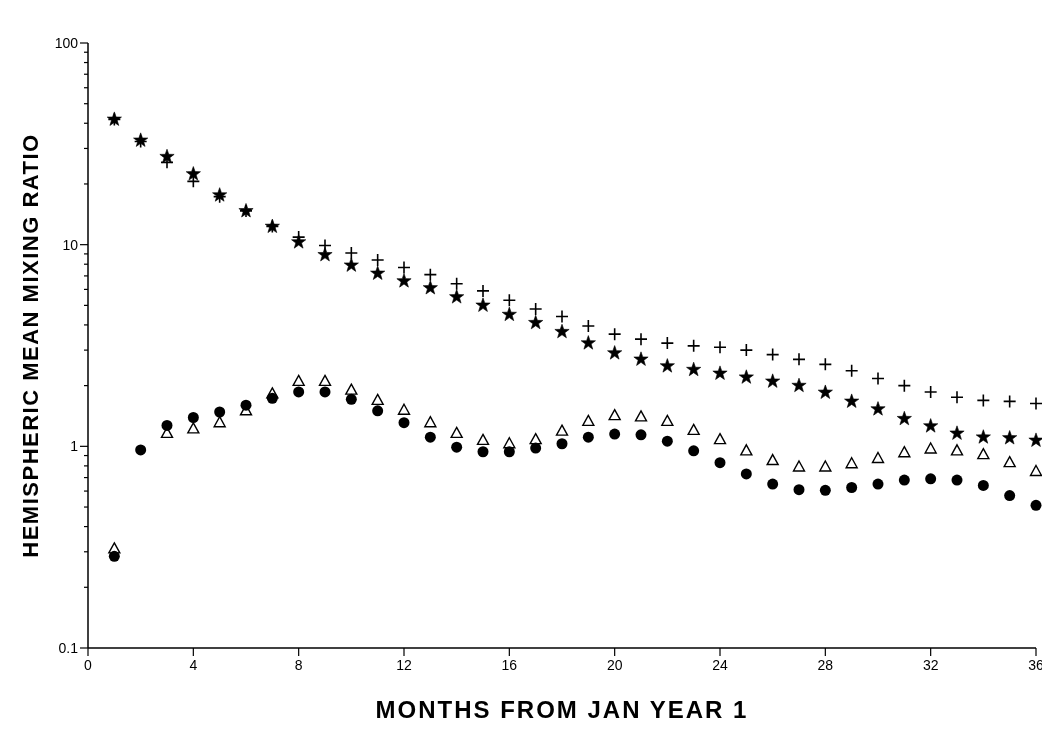 The width and height of the screenshot is (1050, 734). Describe the element at coordinates (930, 665) in the screenshot. I see `x-tick-label: 32` at that location.